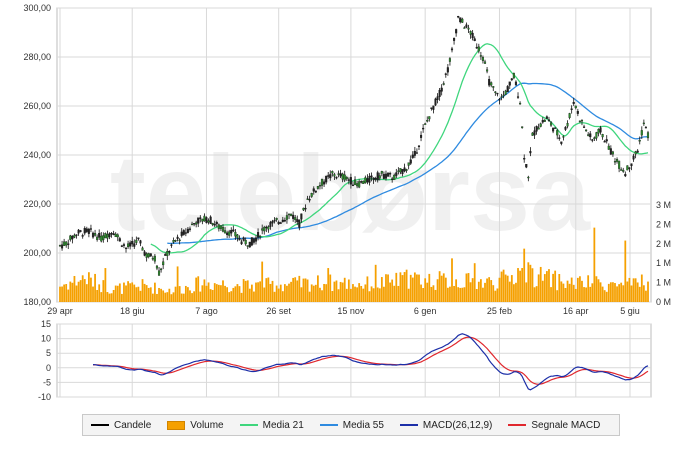  What do you see at coordinates (351, 425) in the screenshot?
I see `legend-item-ma55: Media 55` at bounding box center [351, 425].